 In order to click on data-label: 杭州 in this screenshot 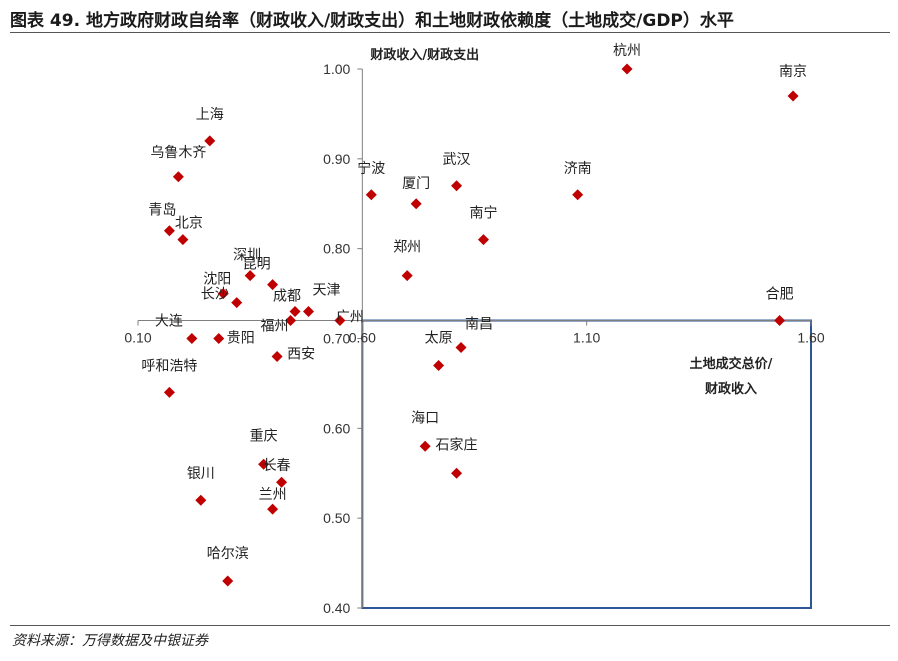, I will do `click(627, 51)`.